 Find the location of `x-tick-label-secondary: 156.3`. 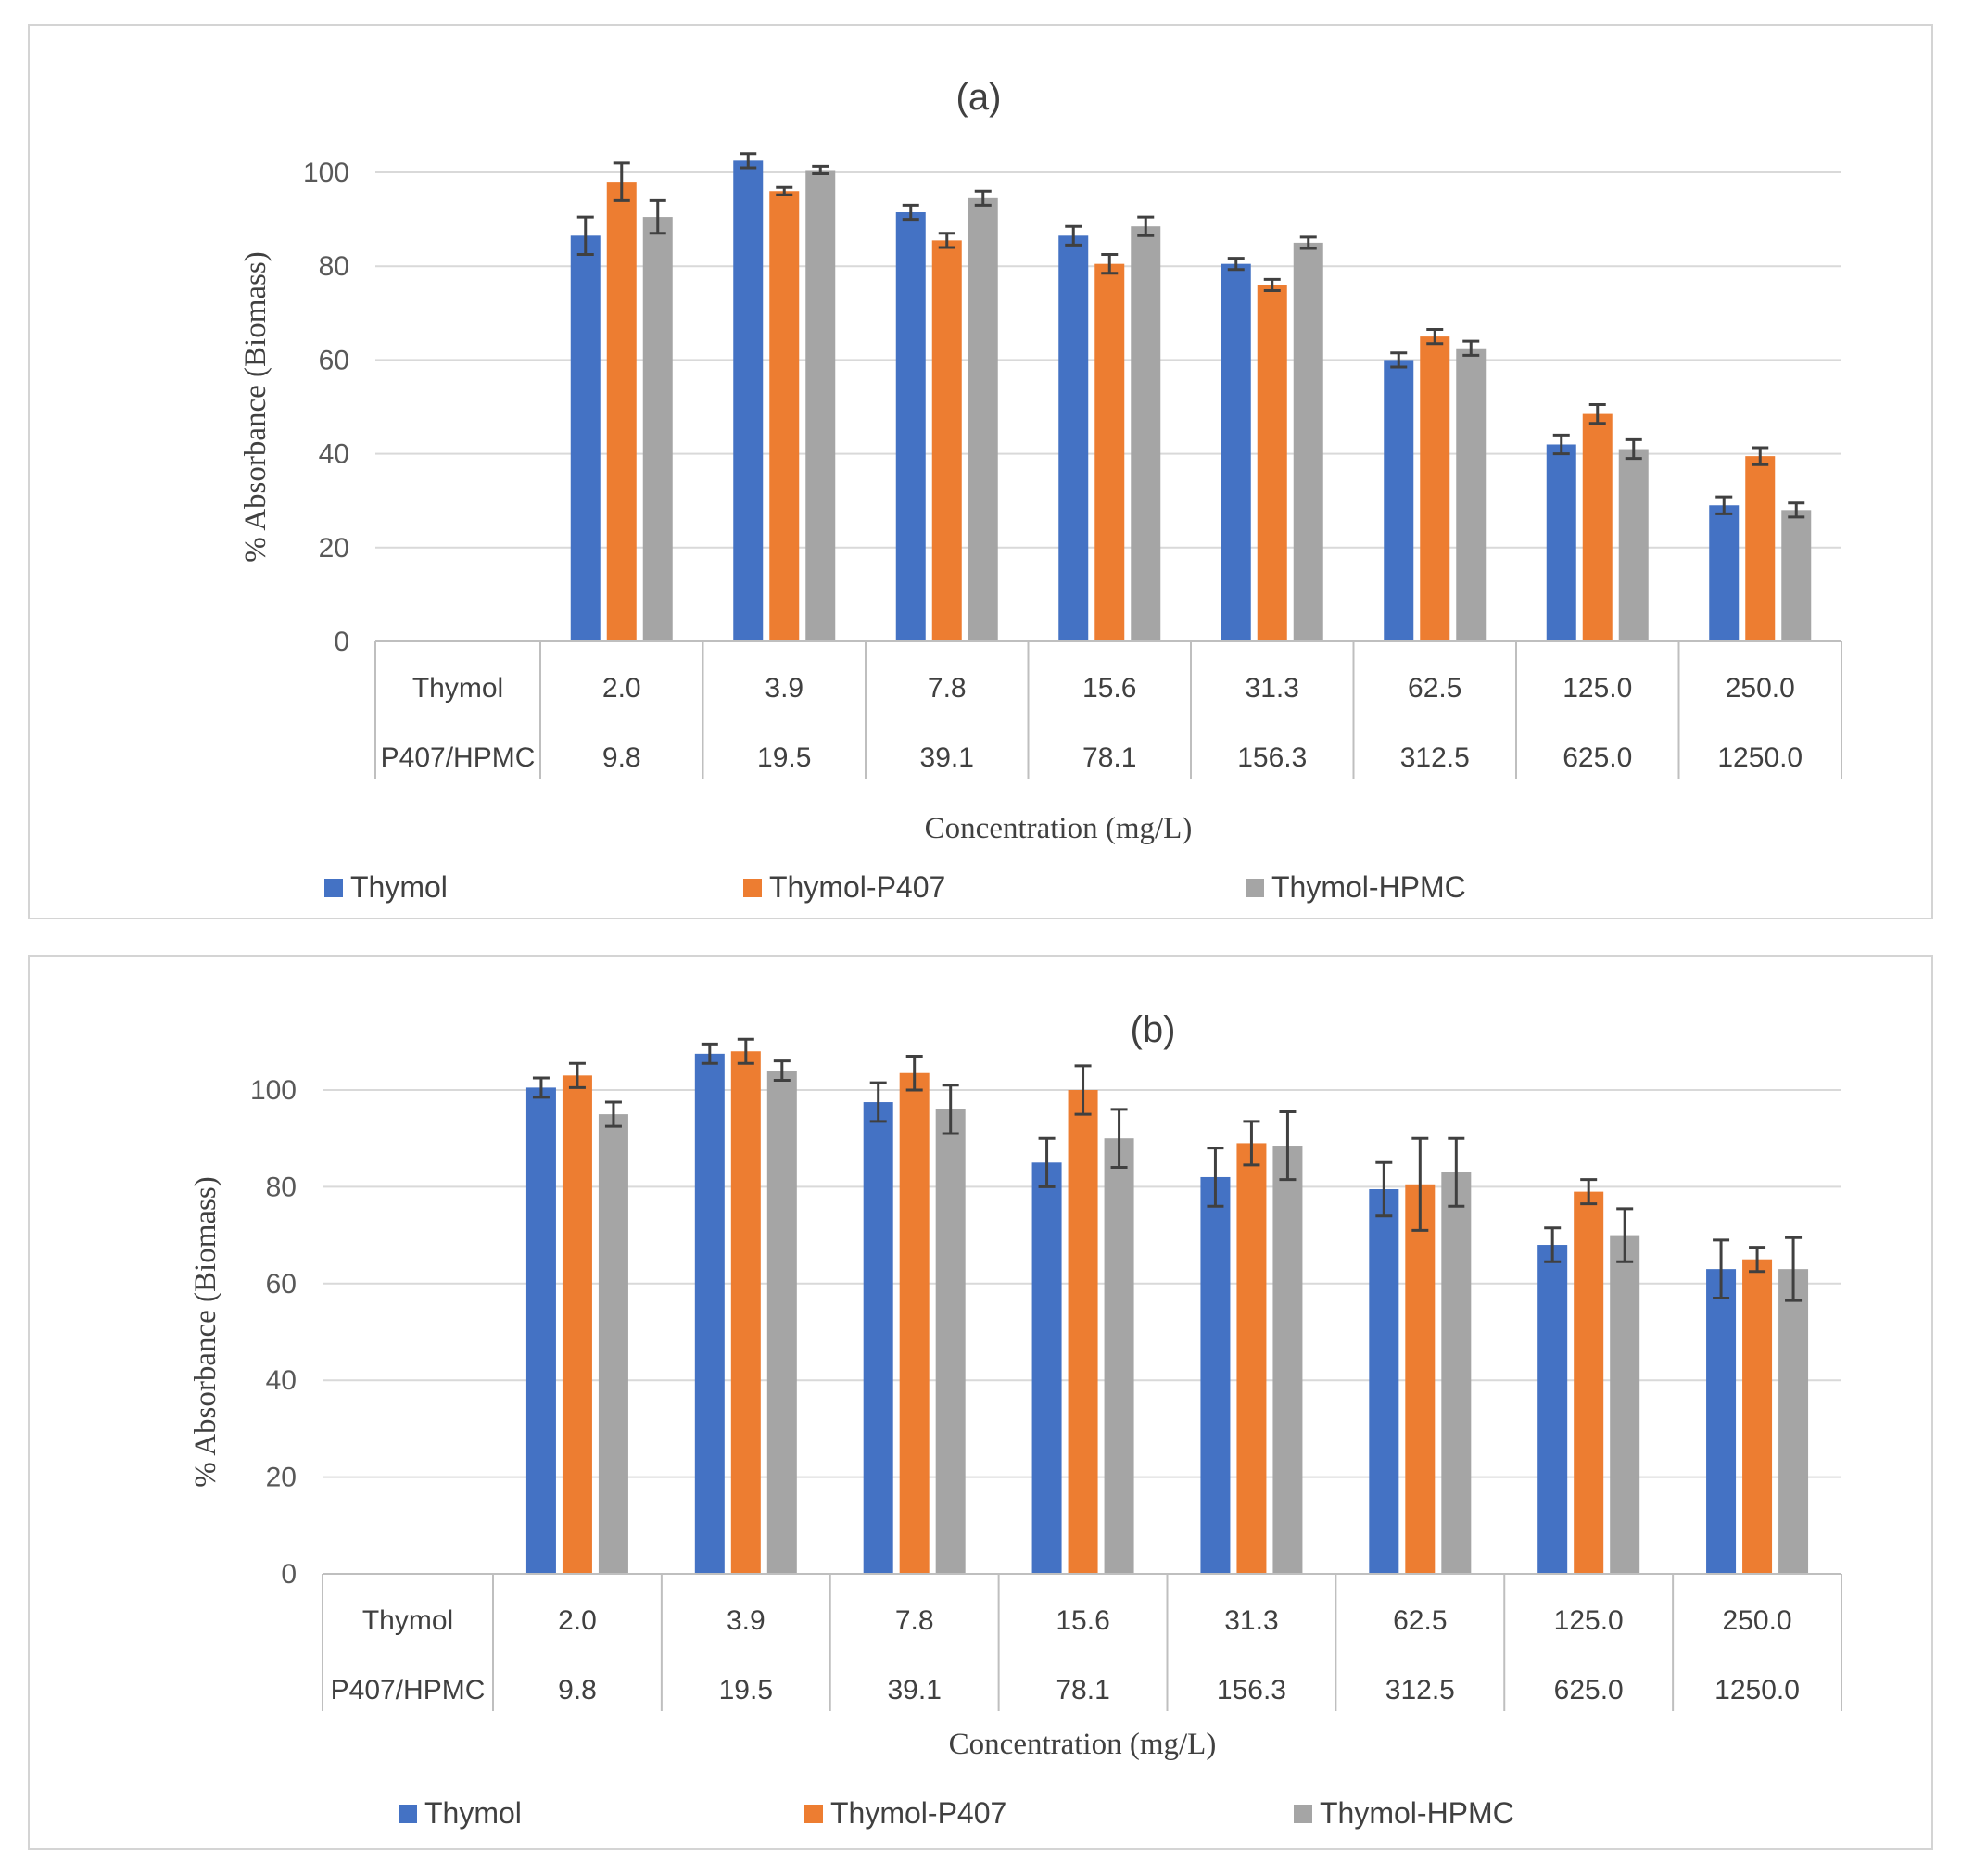

x-tick-label-secondary: 156.3 is located at coordinates (1272, 758).